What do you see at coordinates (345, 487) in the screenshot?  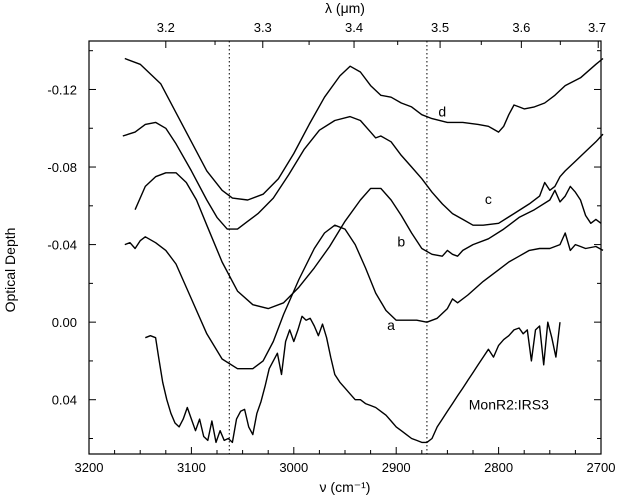 I see `x-axis-title: ν (cm⁻¹)` at bounding box center [345, 487].